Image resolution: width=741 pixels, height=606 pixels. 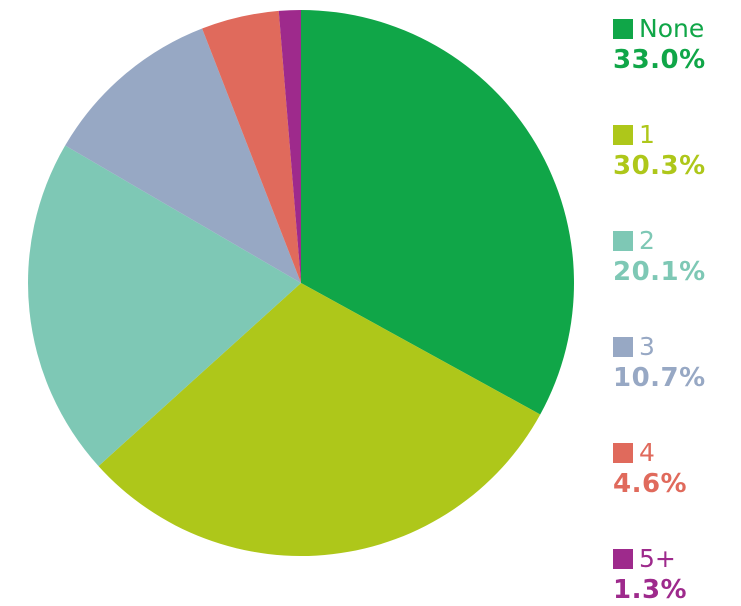 What do you see at coordinates (650, 484) in the screenshot?
I see `legend-value-4: 4.6%` at bounding box center [650, 484].